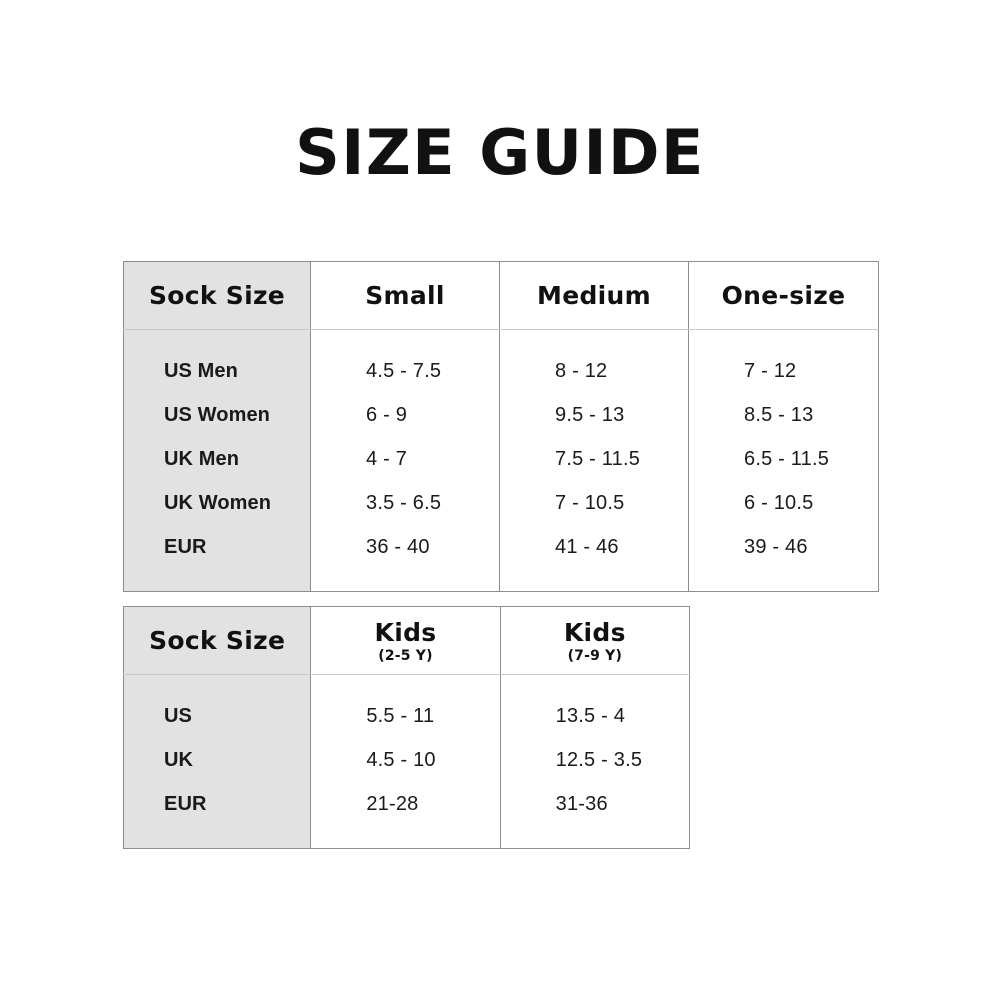 This screenshot has width=1000, height=1000. What do you see at coordinates (783, 415) in the screenshot?
I see `row-value: 8.5 - 13` at bounding box center [783, 415].